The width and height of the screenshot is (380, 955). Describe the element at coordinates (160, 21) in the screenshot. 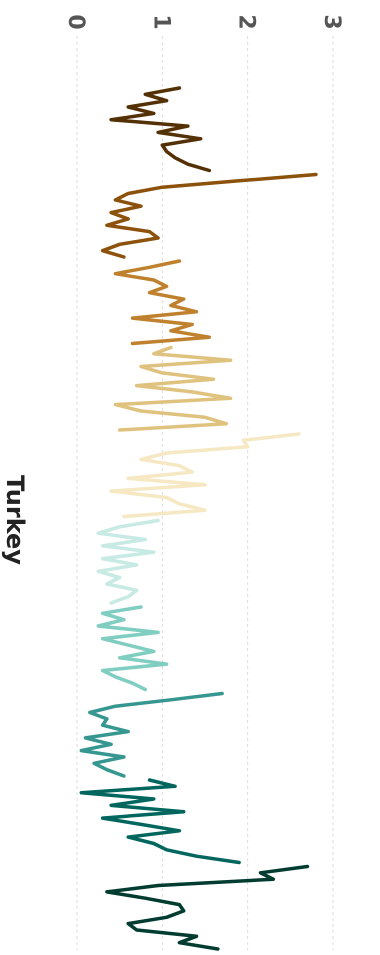

I see `y-tick-label: 1` at that location.